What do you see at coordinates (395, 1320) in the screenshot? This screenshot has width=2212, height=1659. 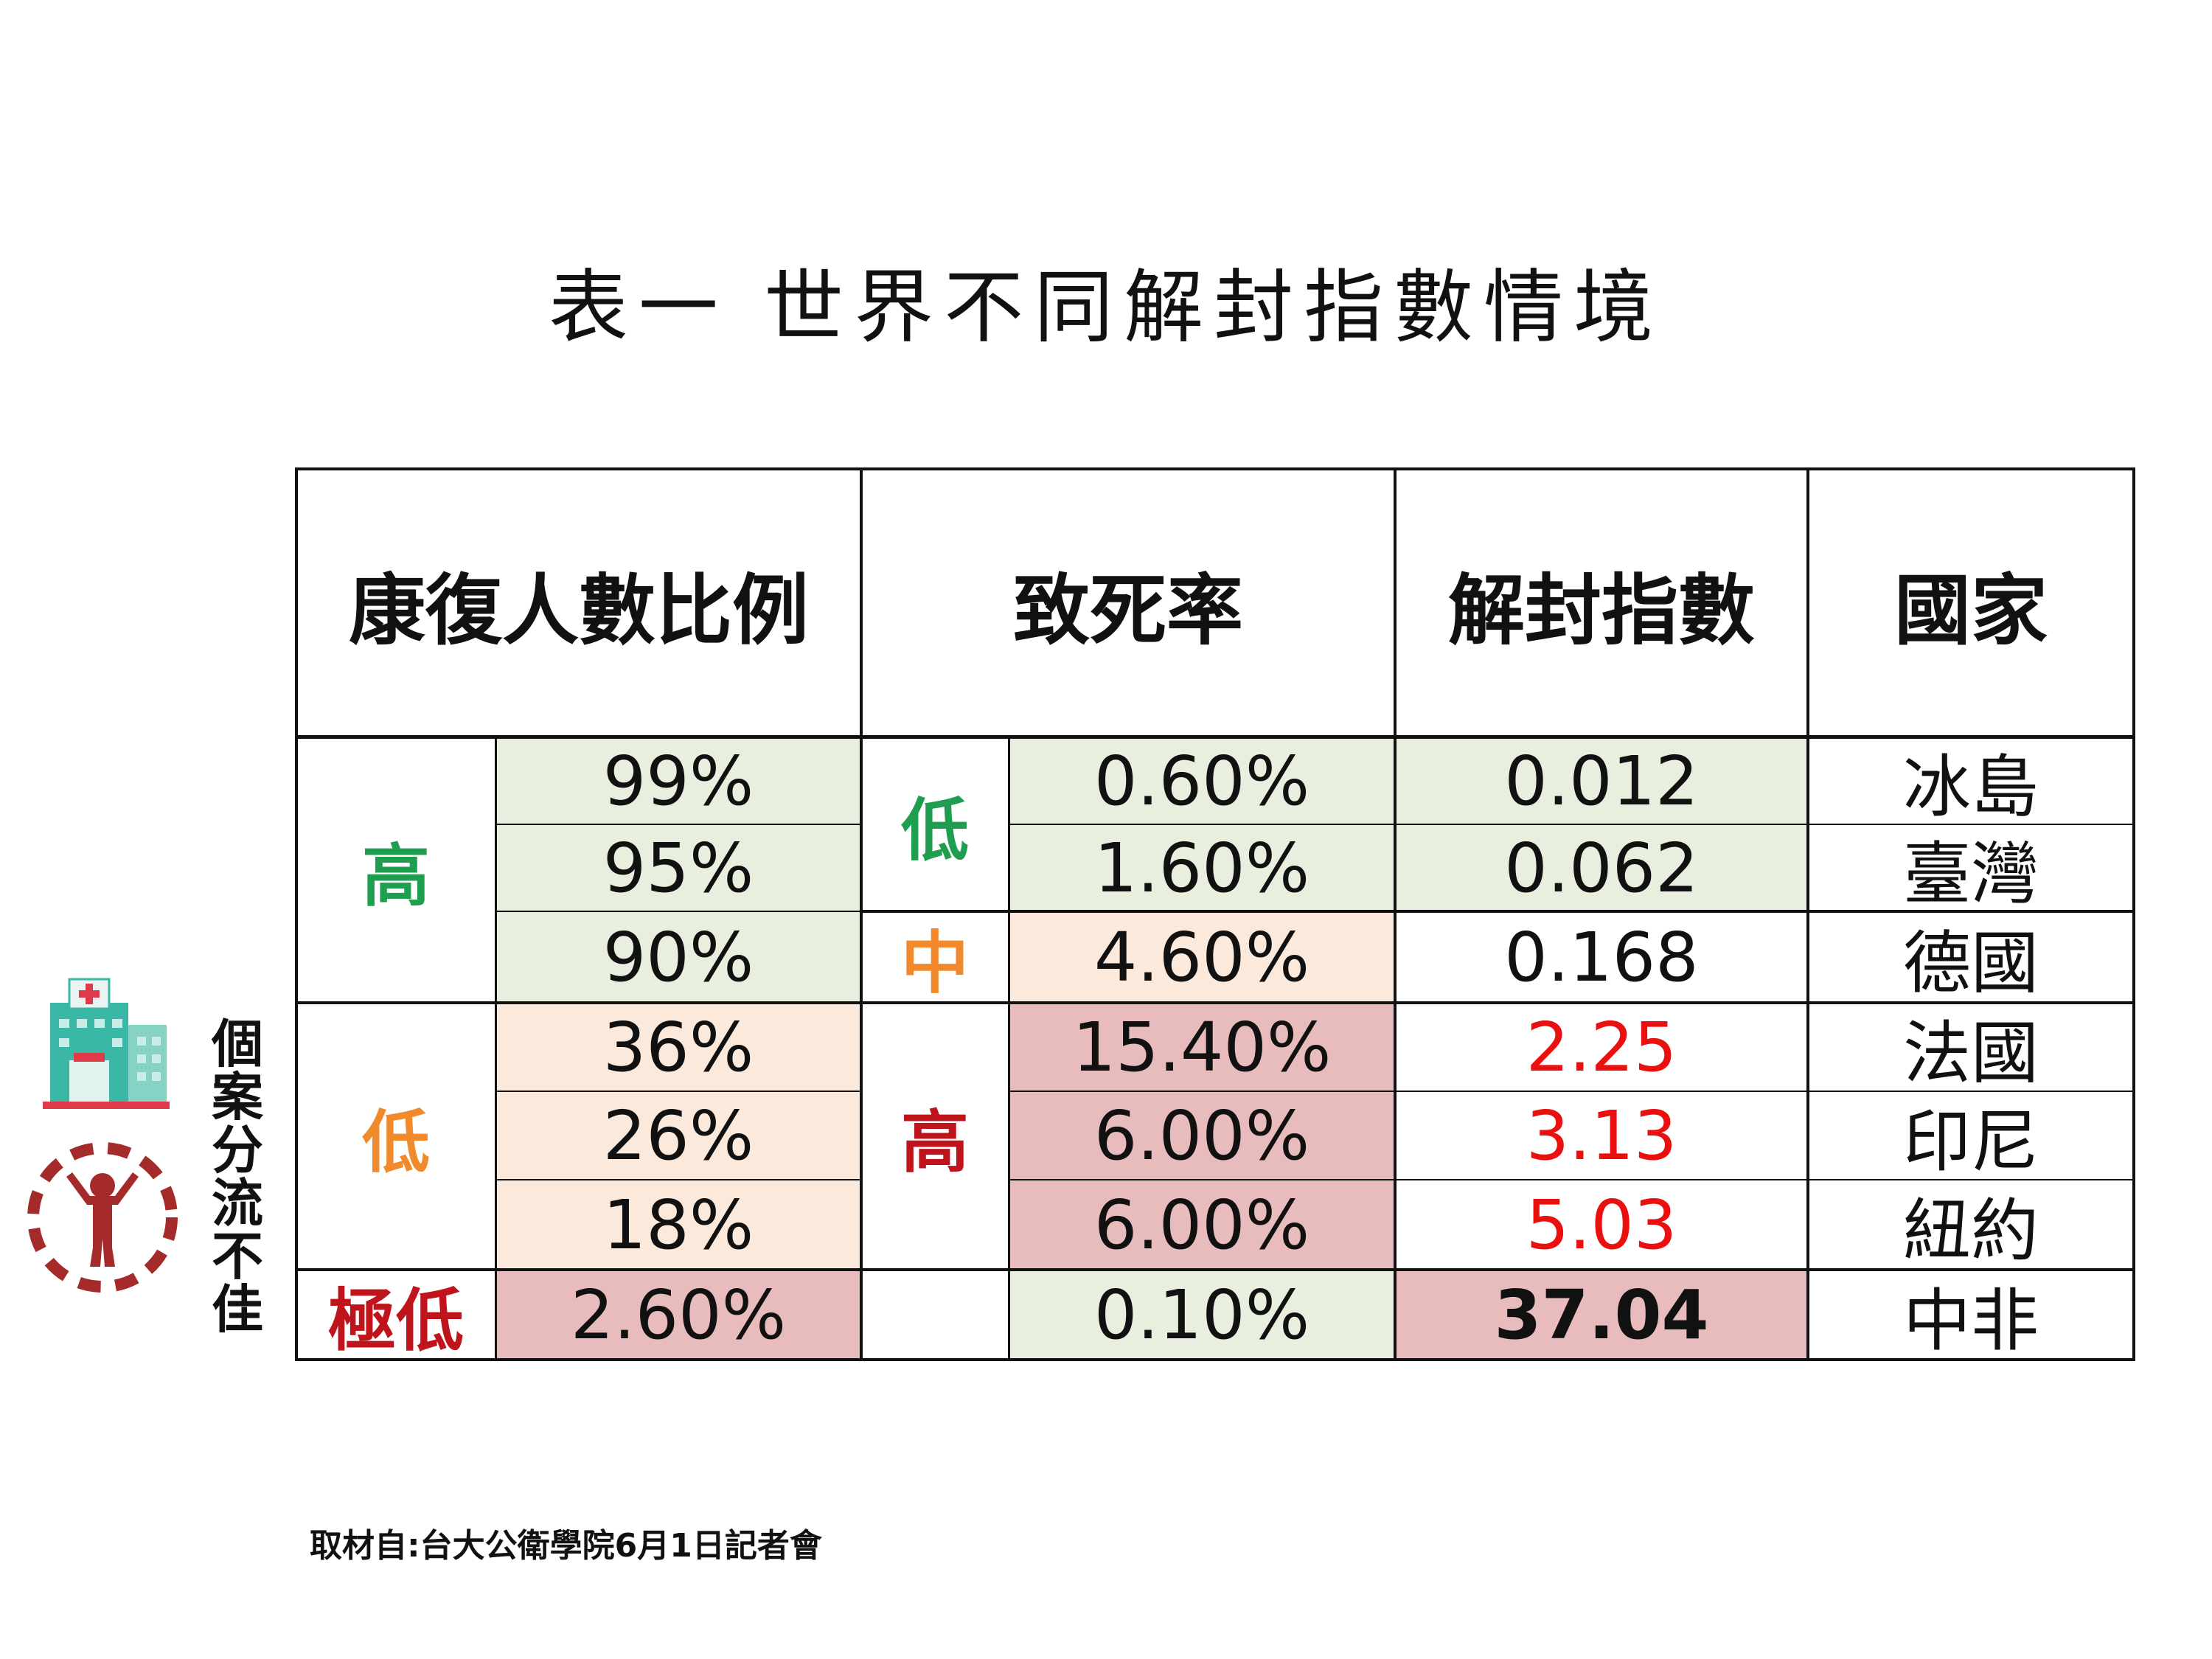 I see `group-recovery-very-low: 極低` at bounding box center [395, 1320].